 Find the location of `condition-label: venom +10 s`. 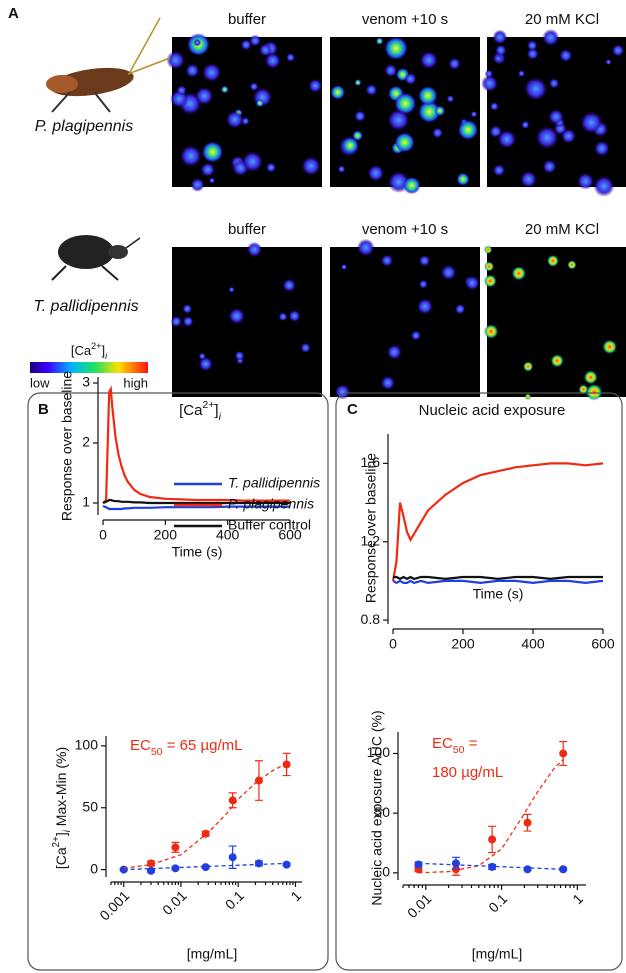

condition-label: venom +10 s is located at coordinates (405, 229).